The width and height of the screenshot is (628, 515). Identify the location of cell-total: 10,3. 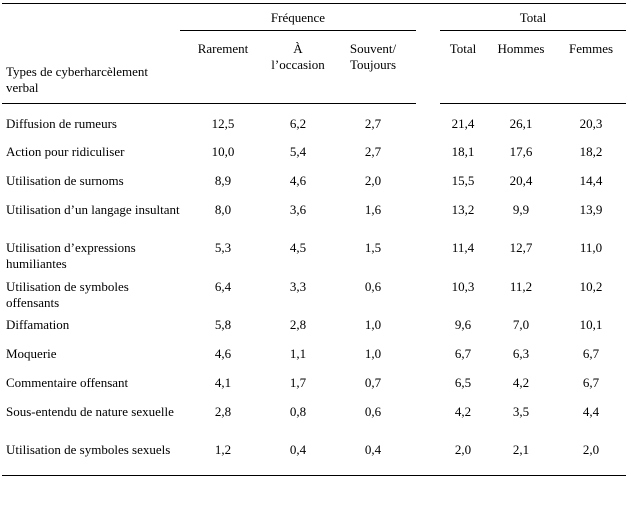
(463, 286).